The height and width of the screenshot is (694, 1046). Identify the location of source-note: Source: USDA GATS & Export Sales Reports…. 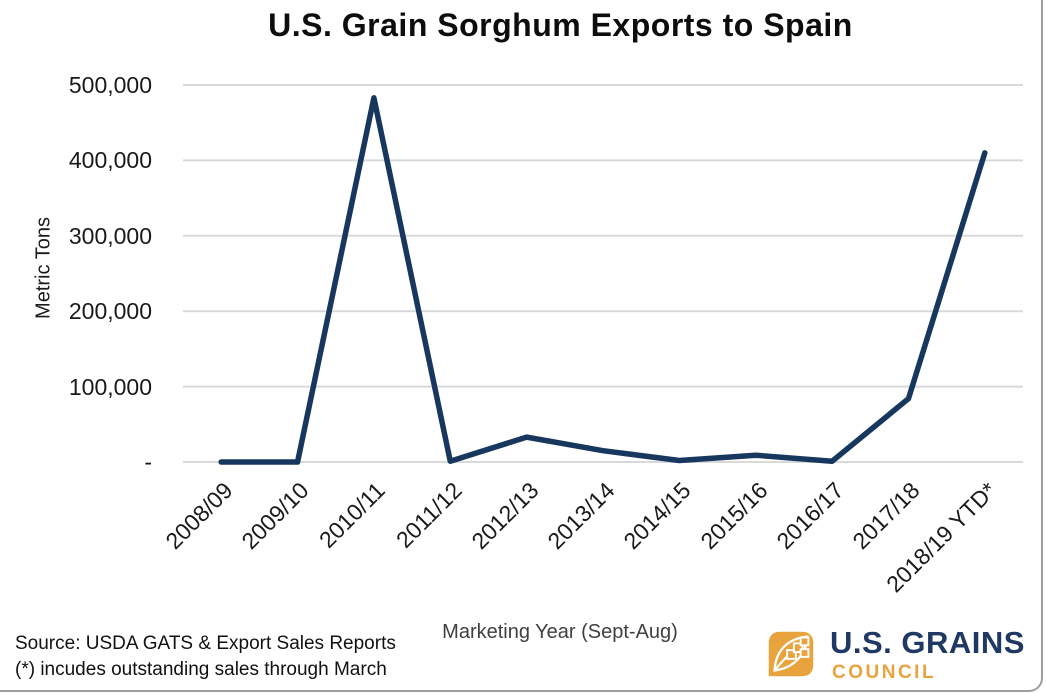
(205, 657).